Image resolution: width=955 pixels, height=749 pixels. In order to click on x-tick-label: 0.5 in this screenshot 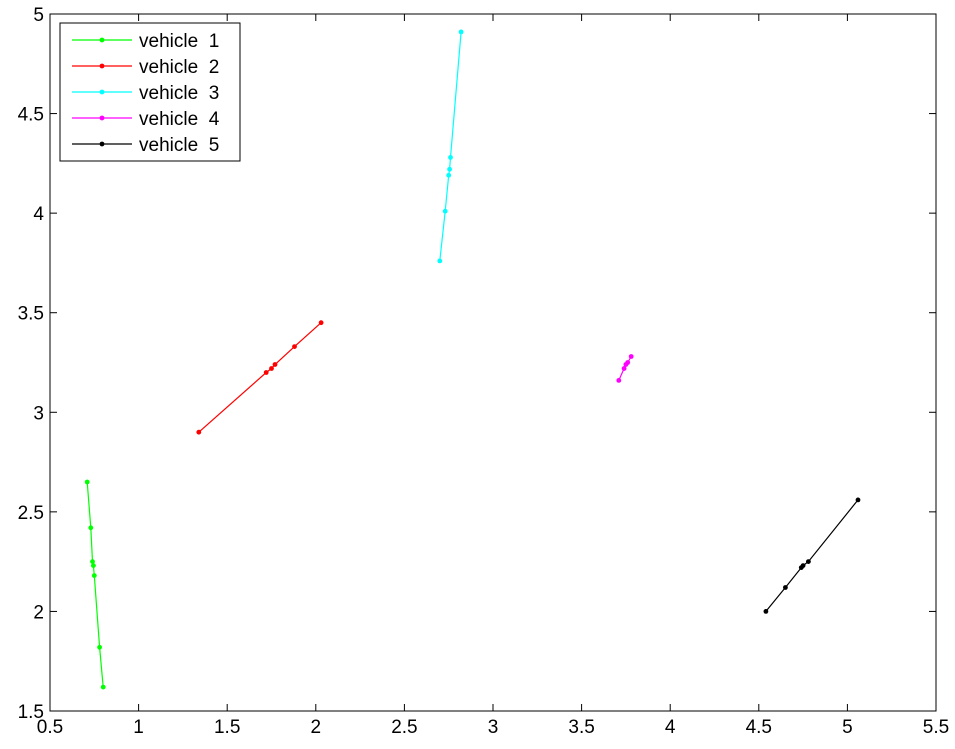, I will do `click(50, 727)`.